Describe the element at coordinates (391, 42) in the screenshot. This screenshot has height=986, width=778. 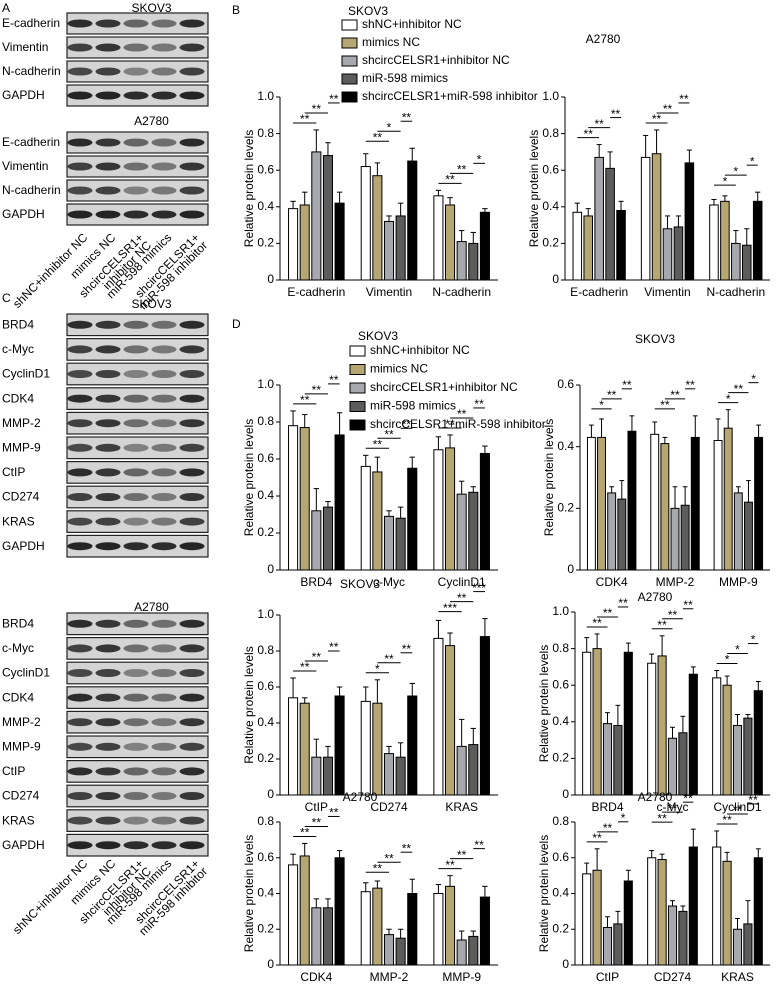
I see `legend-label: mimics NC` at that location.